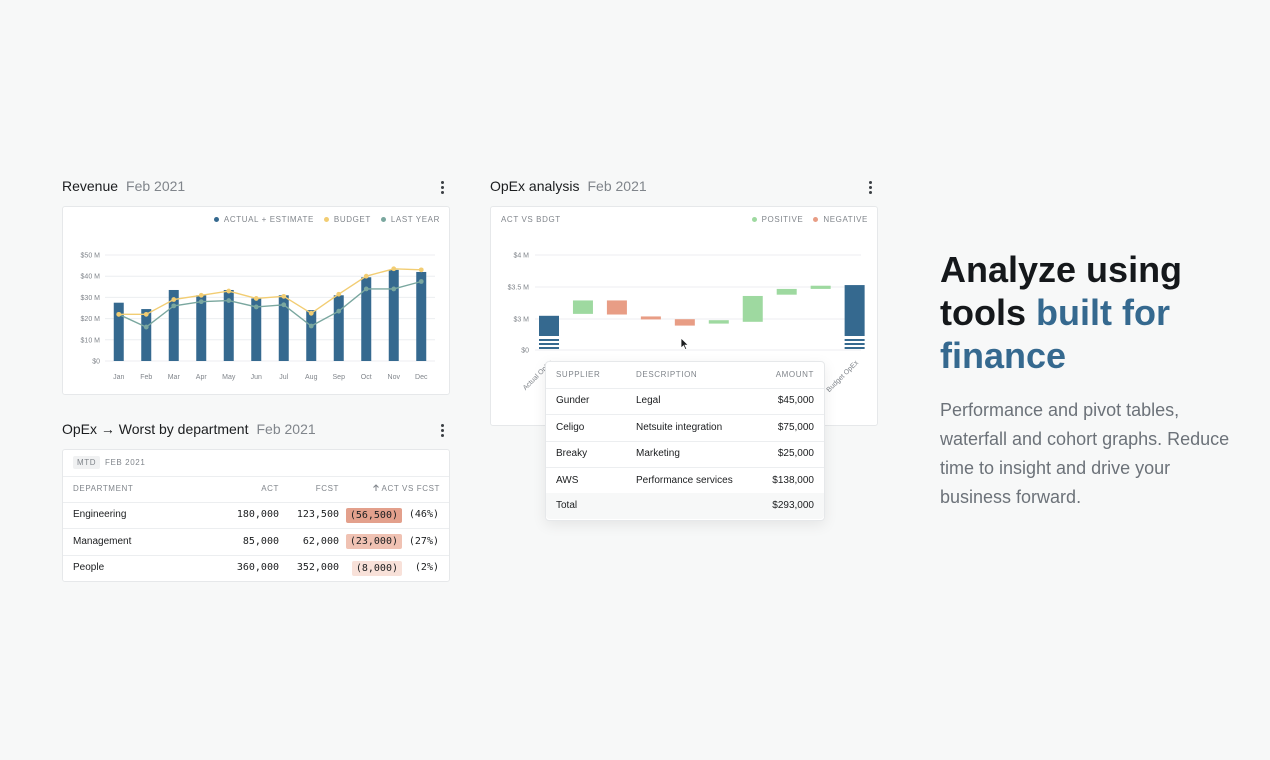 The image size is (1270, 760). Describe the element at coordinates (320, 541) in the screenshot. I see `dept-fcst: 62,000` at that location.